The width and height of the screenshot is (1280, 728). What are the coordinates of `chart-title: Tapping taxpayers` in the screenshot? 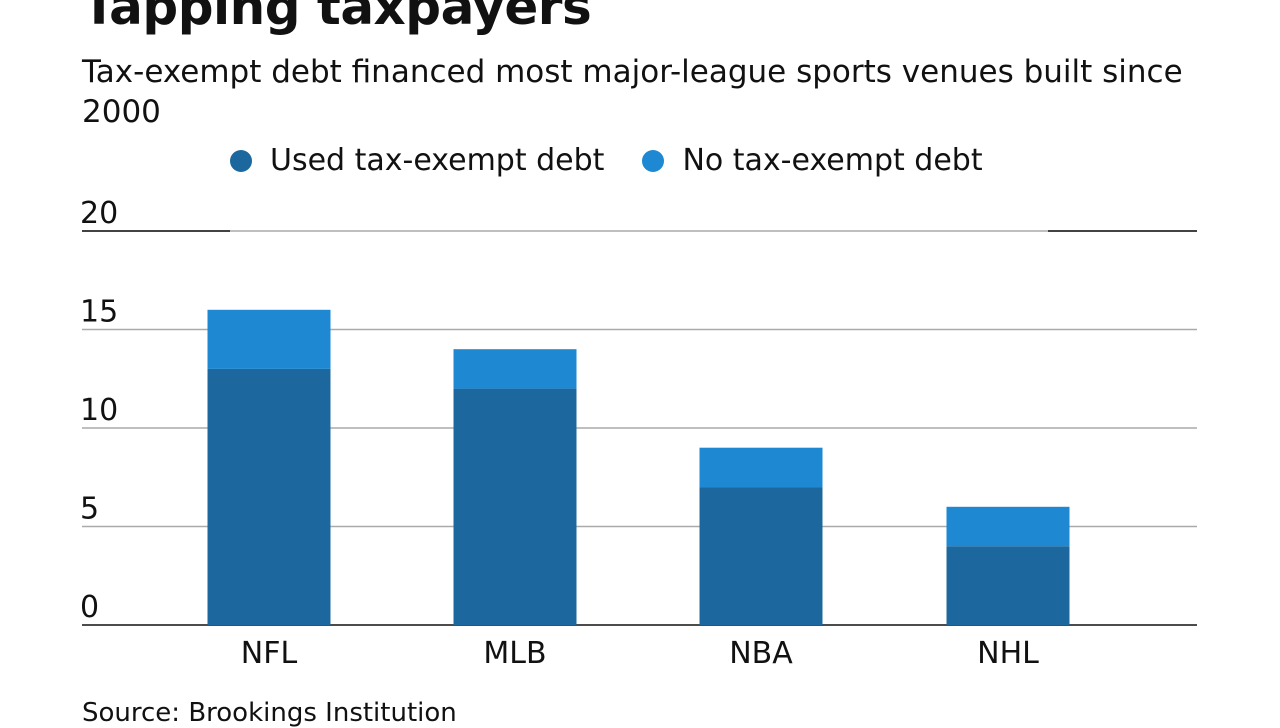 It's located at (337, 18).